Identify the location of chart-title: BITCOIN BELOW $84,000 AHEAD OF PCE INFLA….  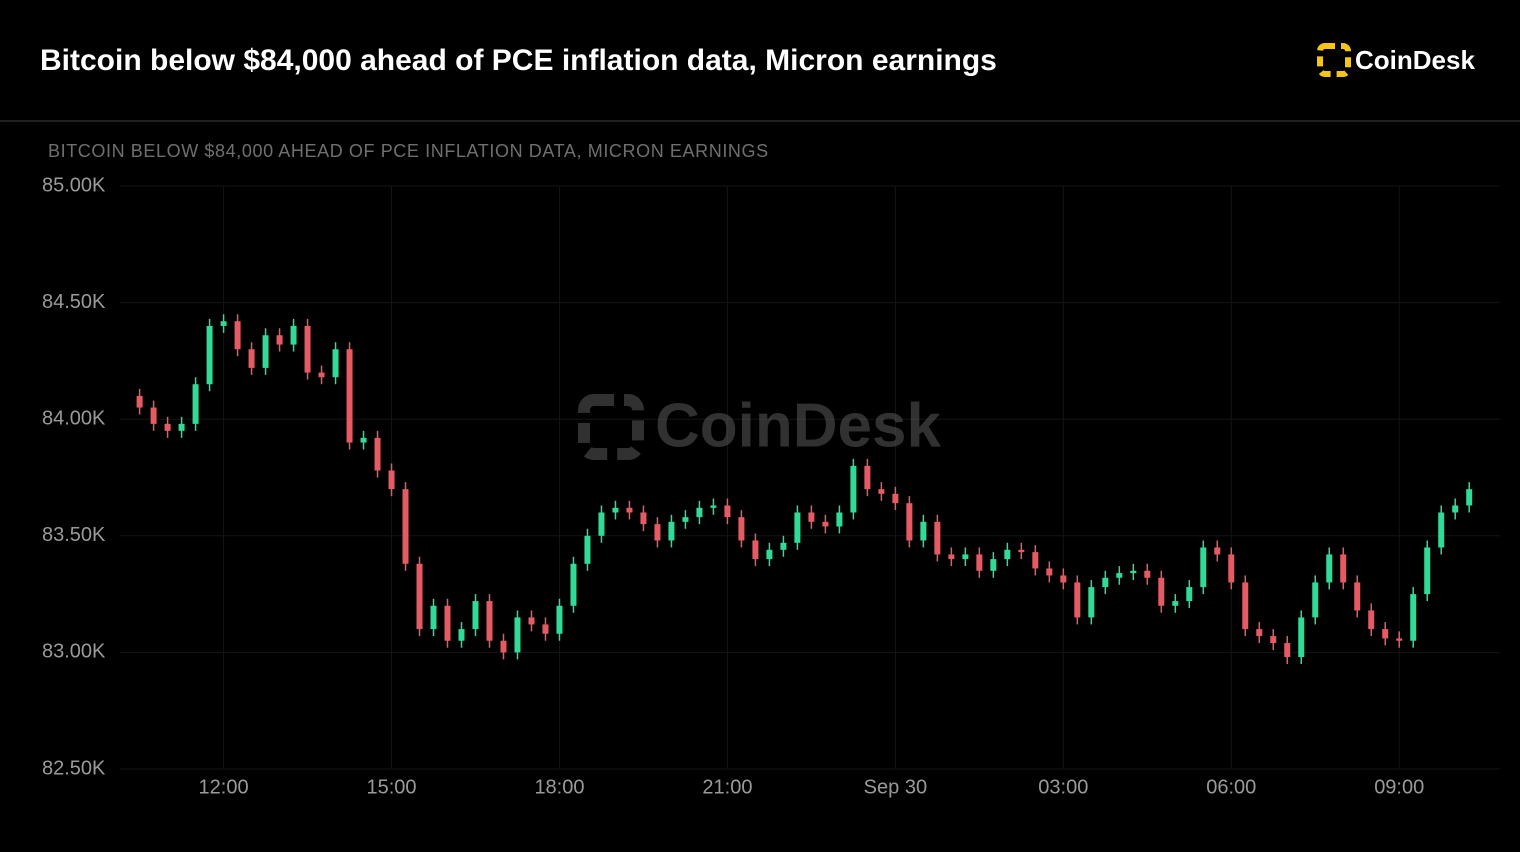
(408, 151).